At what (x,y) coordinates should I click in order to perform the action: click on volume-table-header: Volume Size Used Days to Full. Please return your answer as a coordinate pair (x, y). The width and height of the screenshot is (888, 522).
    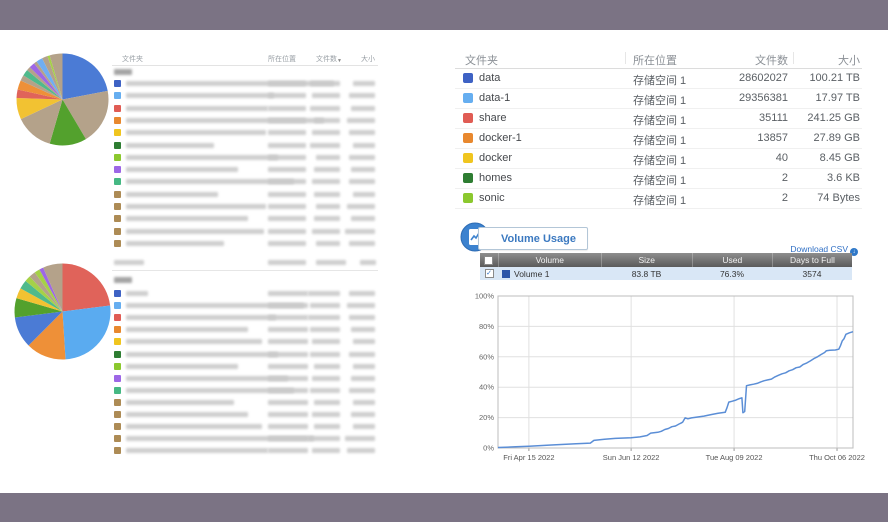
    Looking at the image, I should click on (666, 260).